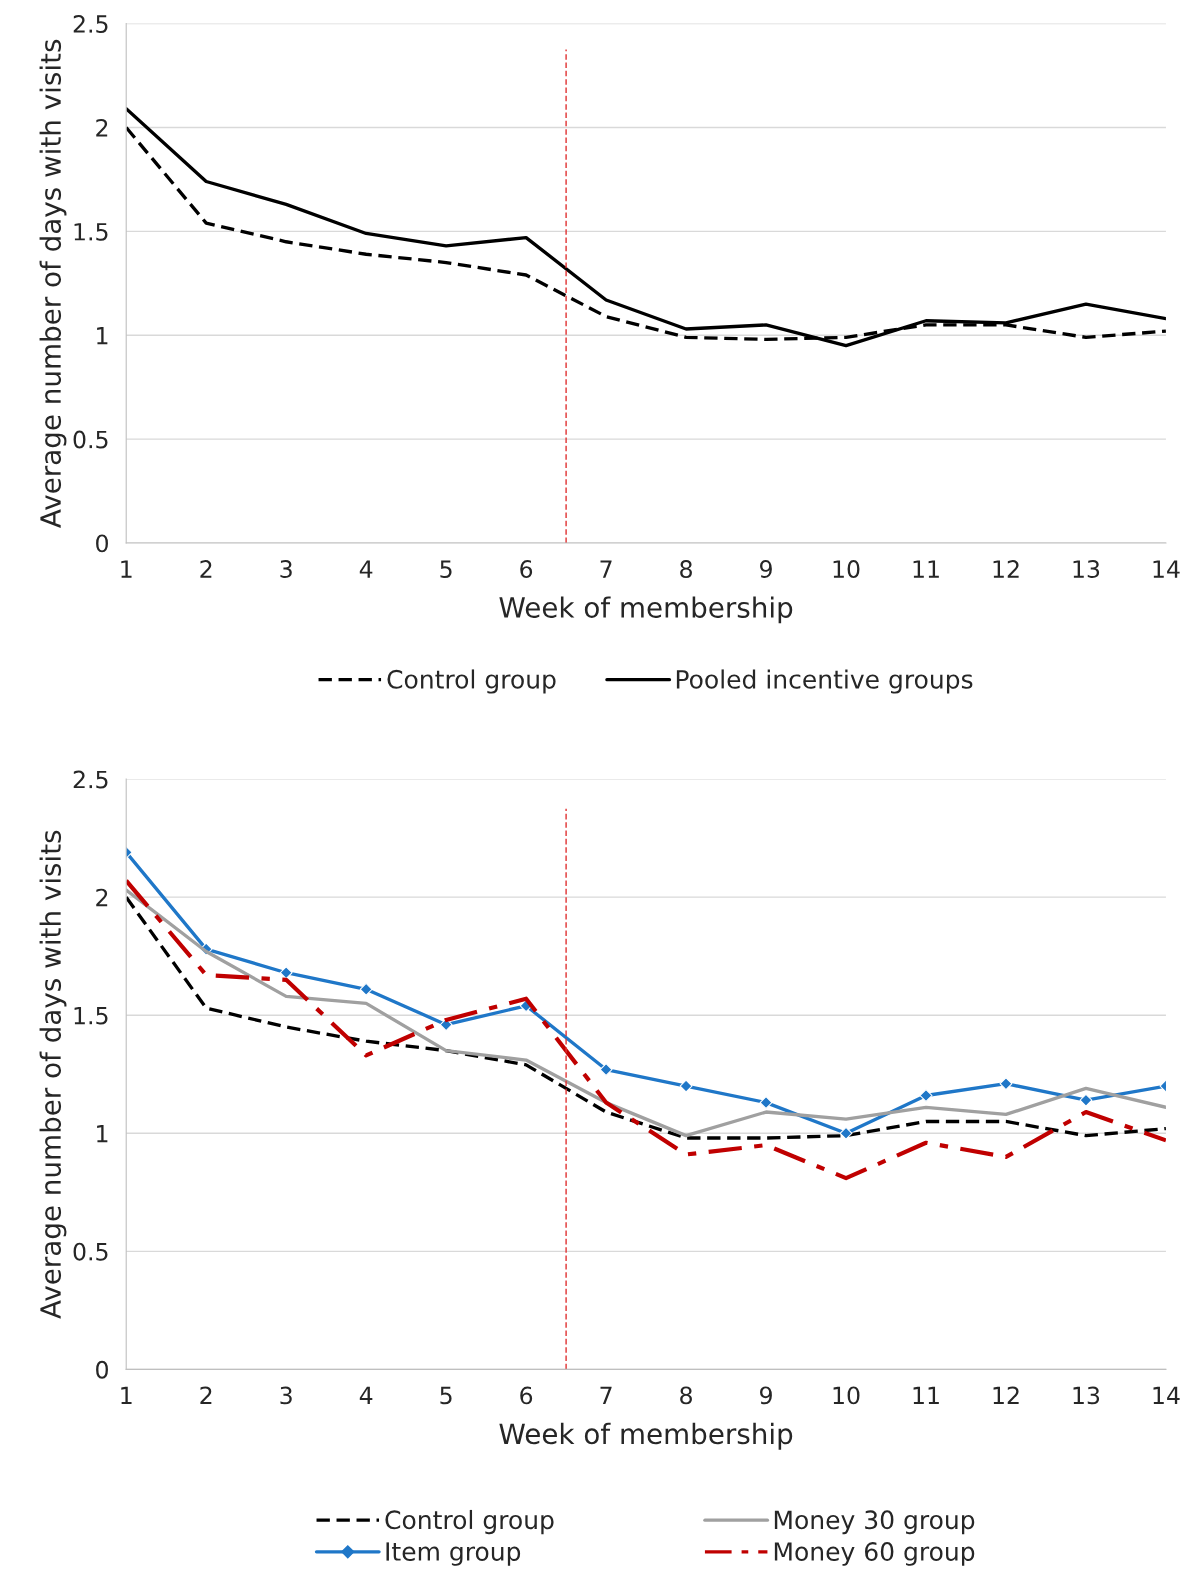 The image size is (1202, 1574). I want to click on legend-label: Money 60 group, so click(874, 1554).